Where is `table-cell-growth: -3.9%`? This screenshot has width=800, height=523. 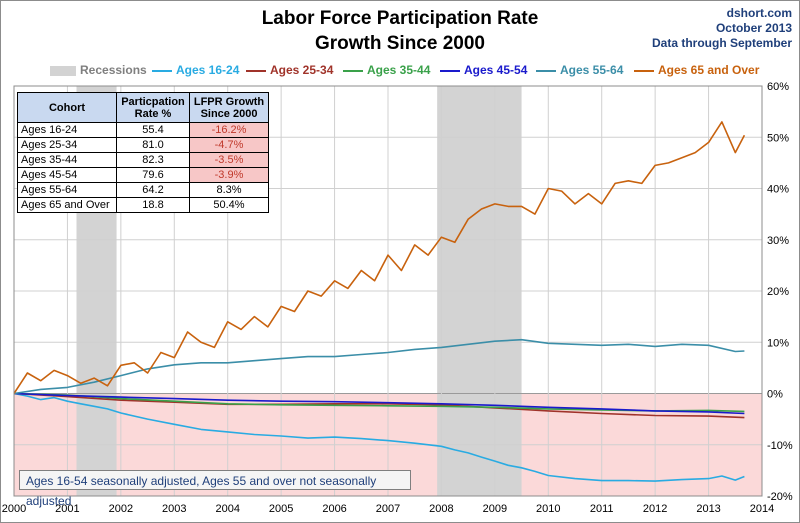
table-cell-growth: -3.9% is located at coordinates (229, 175).